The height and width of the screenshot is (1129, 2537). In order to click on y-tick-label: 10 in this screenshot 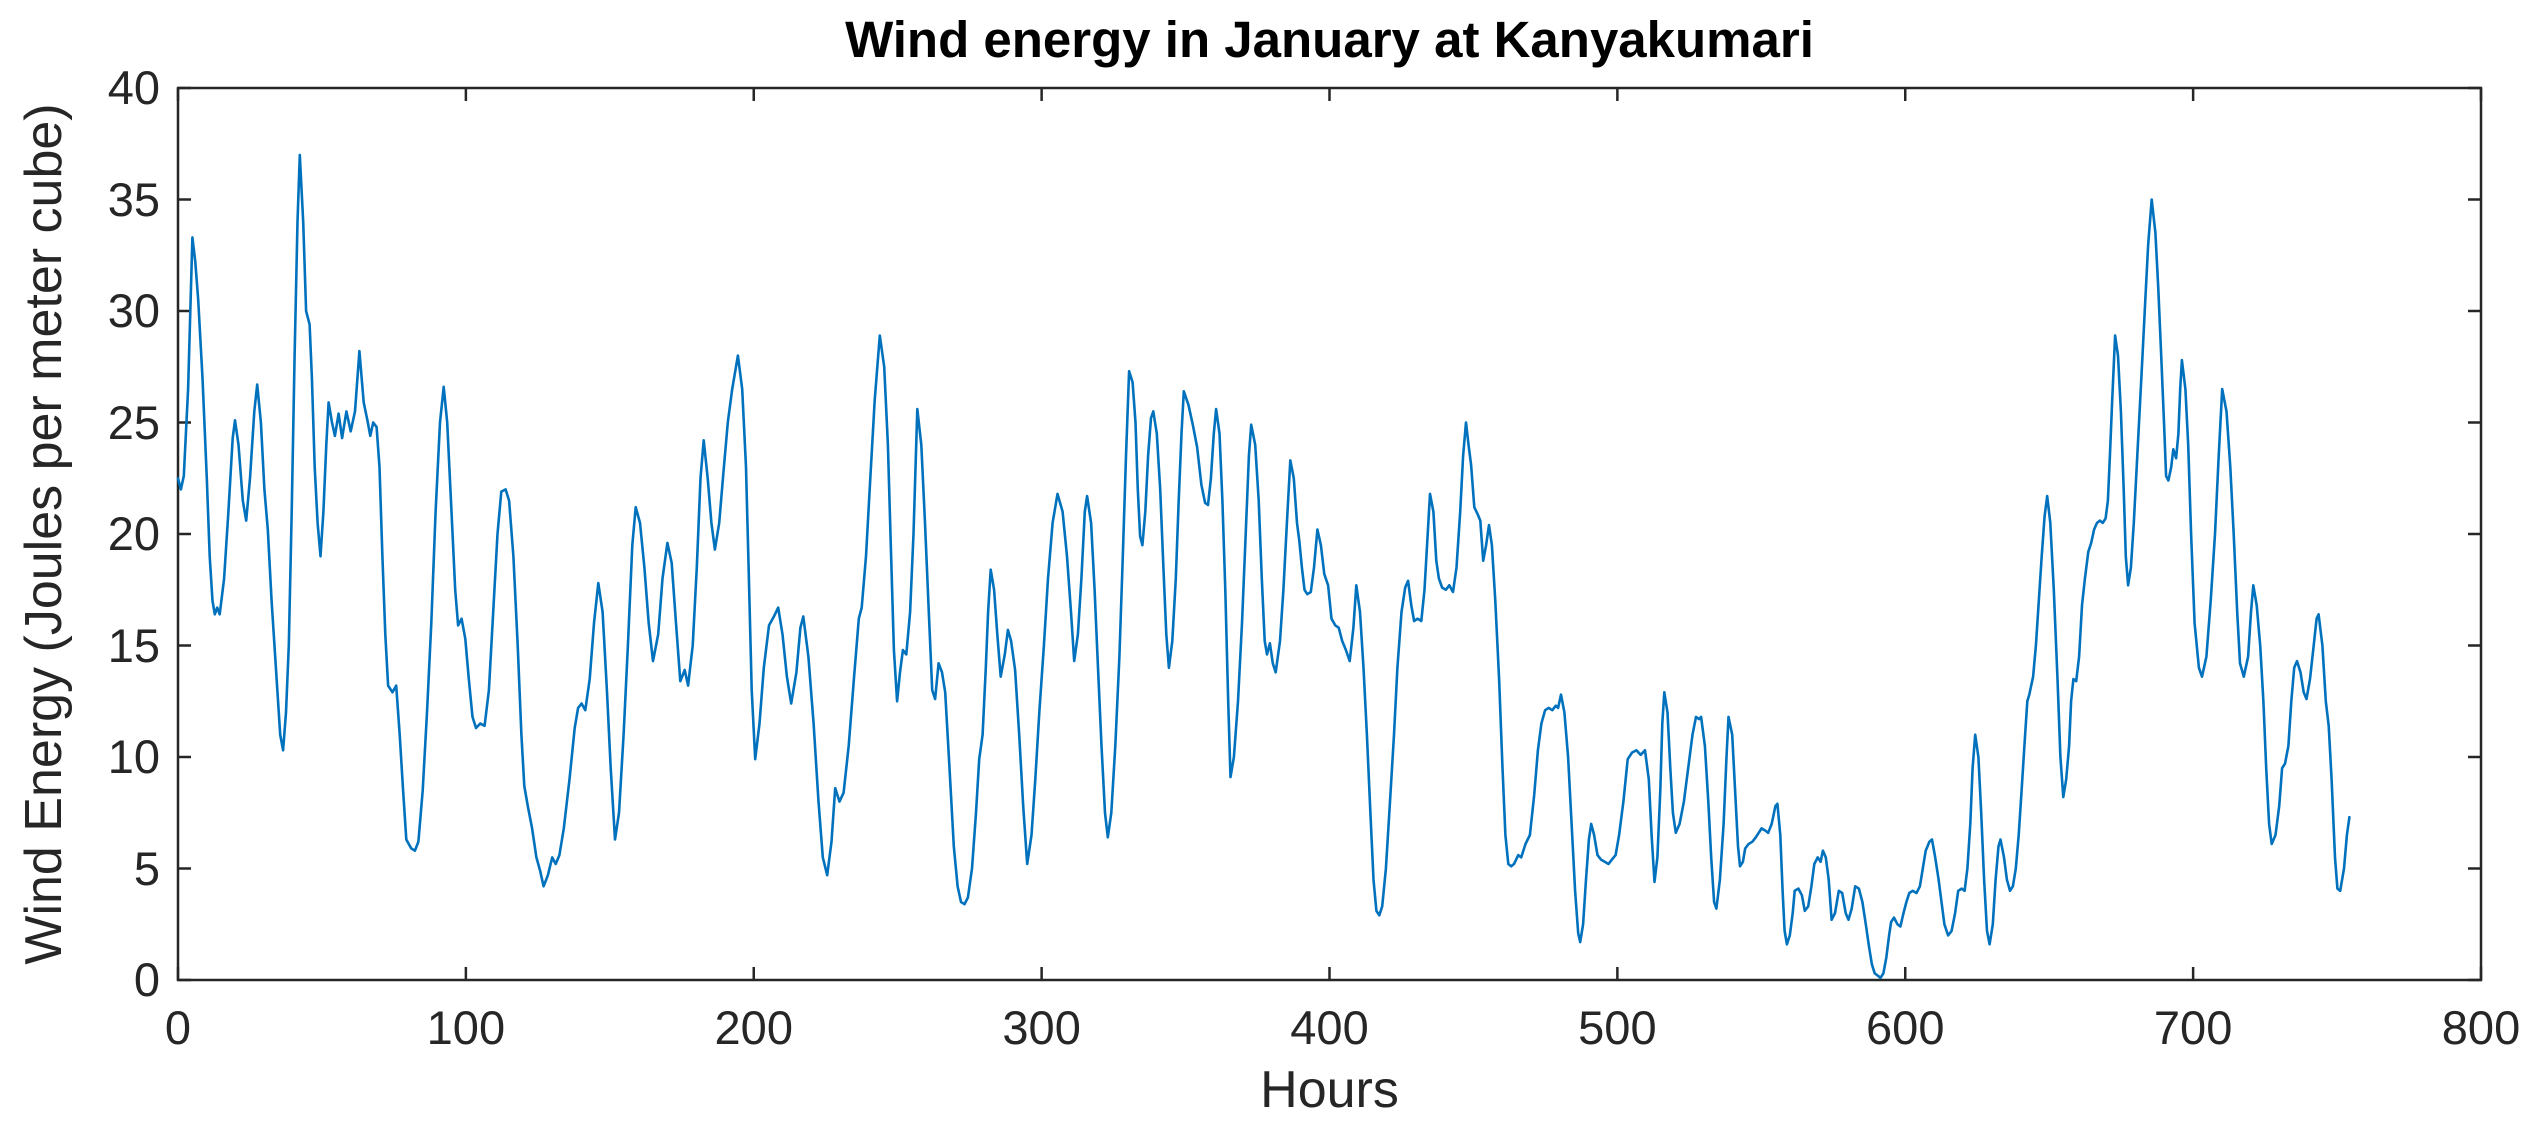, I will do `click(133, 756)`.